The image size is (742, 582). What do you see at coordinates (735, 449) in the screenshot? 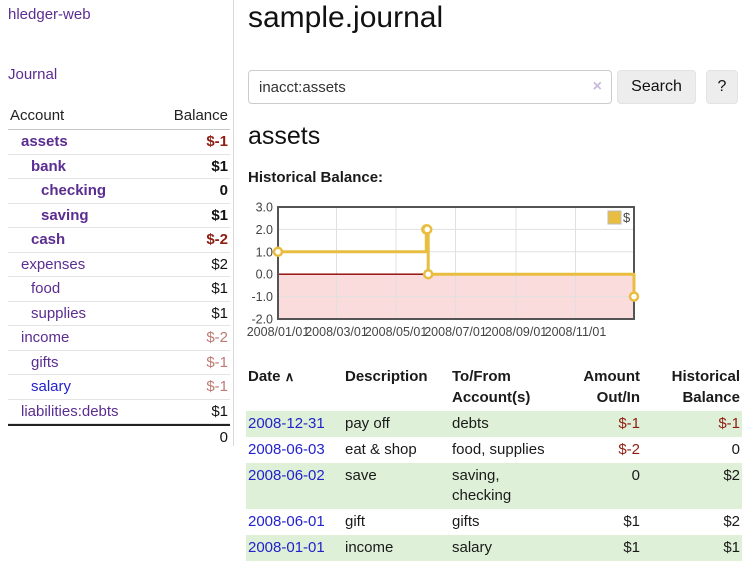
I see `transaction-balance: 0` at bounding box center [735, 449].